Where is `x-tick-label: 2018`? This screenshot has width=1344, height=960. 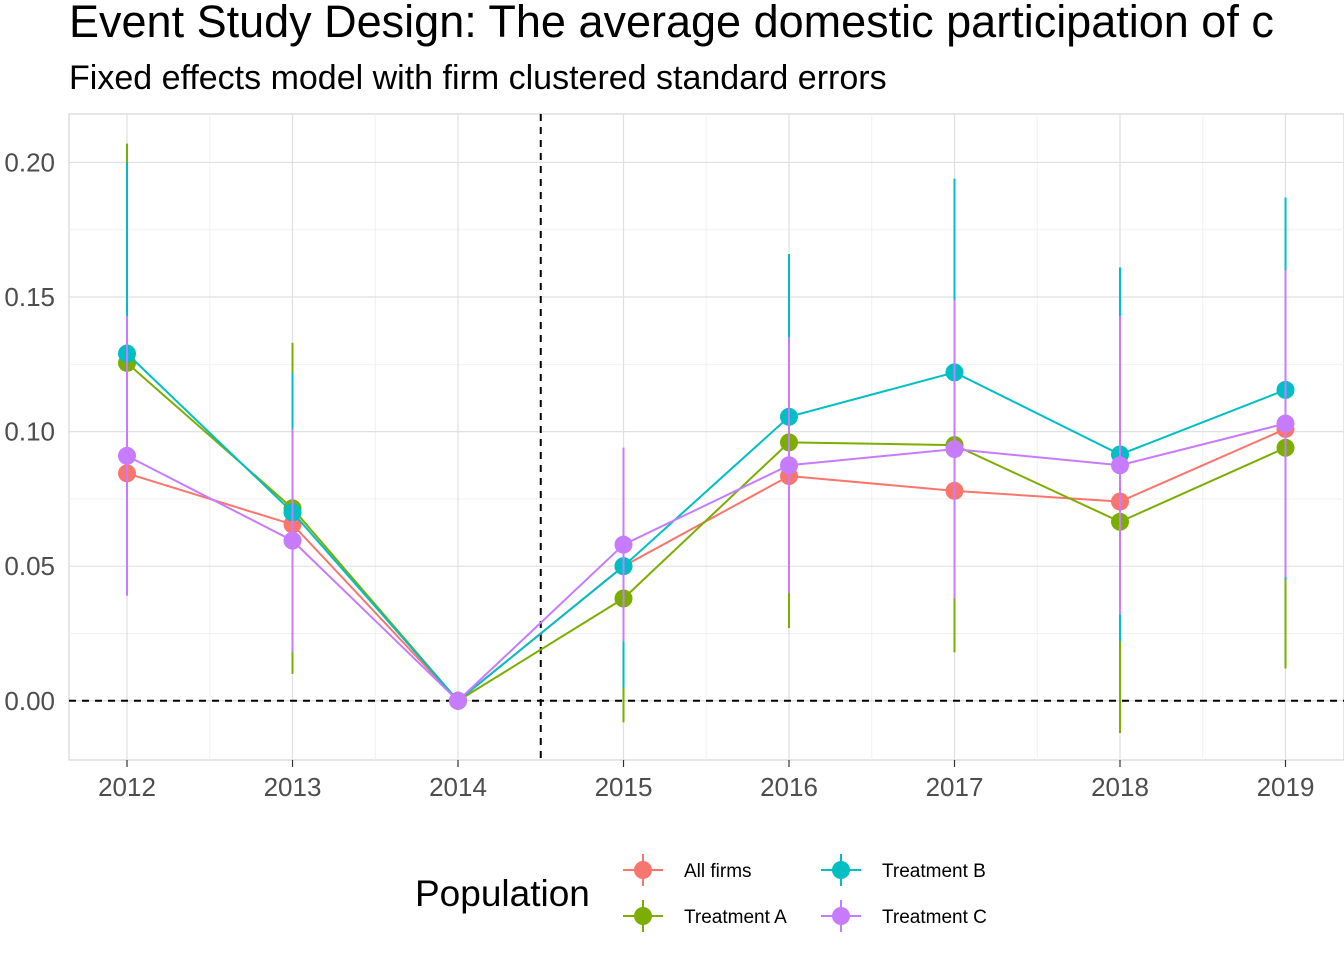
x-tick-label: 2018 is located at coordinates (1120, 787).